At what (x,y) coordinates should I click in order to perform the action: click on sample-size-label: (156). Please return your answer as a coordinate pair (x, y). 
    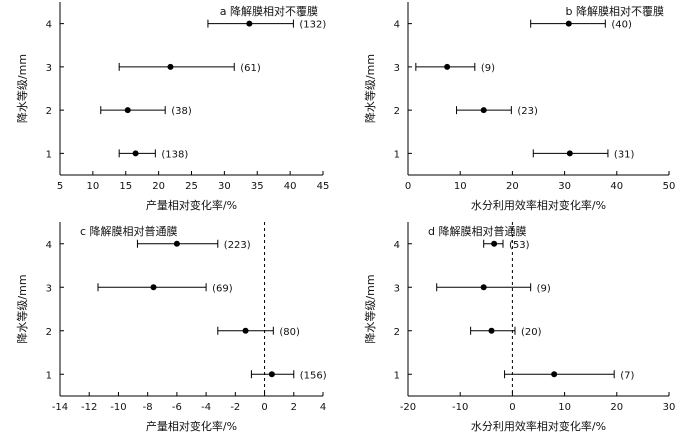
    Looking at the image, I should click on (313, 375).